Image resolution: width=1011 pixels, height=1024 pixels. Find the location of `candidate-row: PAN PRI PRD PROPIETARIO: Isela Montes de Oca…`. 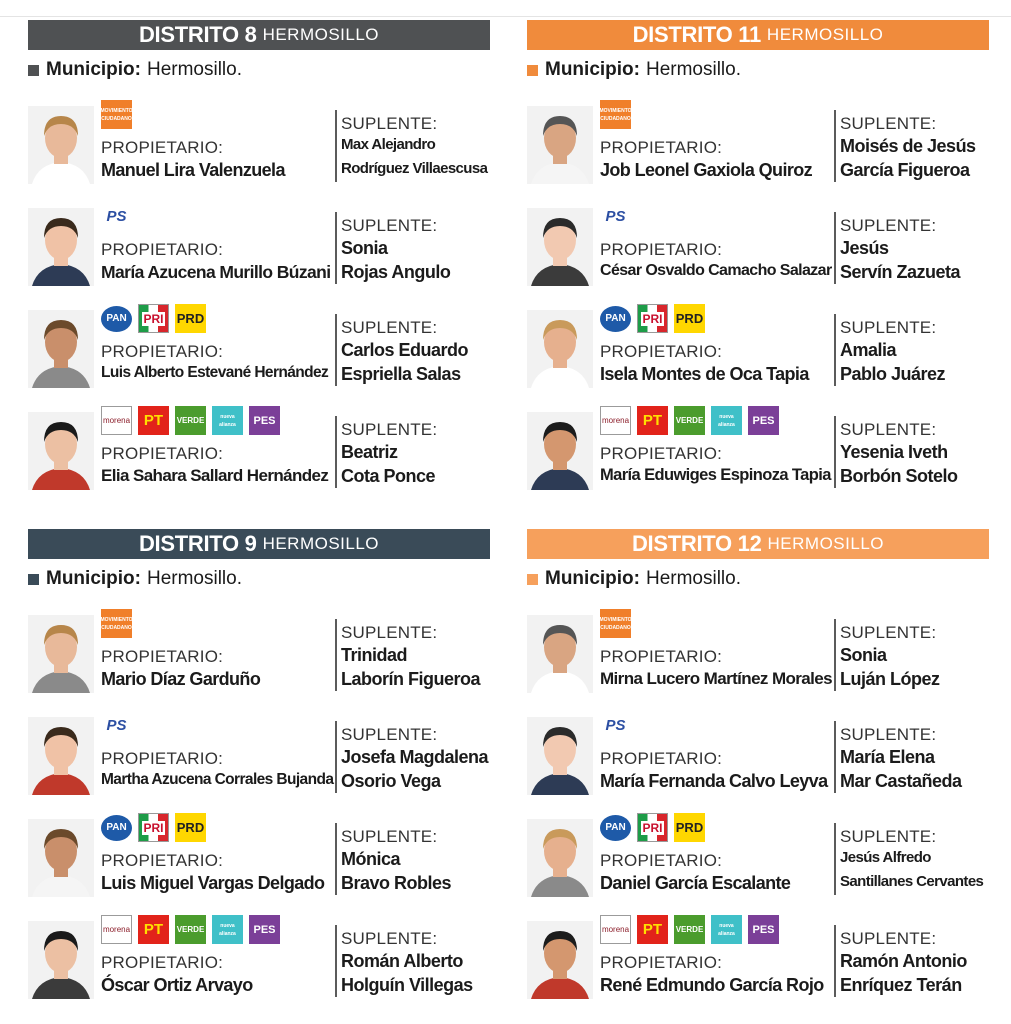

candidate-row: PAN PRI PRD PROPIETARIO: Isela Montes de Oca… is located at coordinates (758, 346).